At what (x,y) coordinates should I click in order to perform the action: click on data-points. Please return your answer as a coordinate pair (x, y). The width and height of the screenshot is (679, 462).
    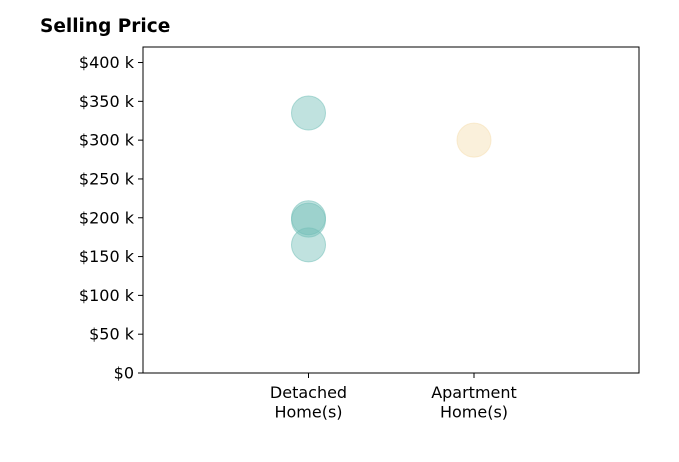
    Looking at the image, I should click on (391, 179).